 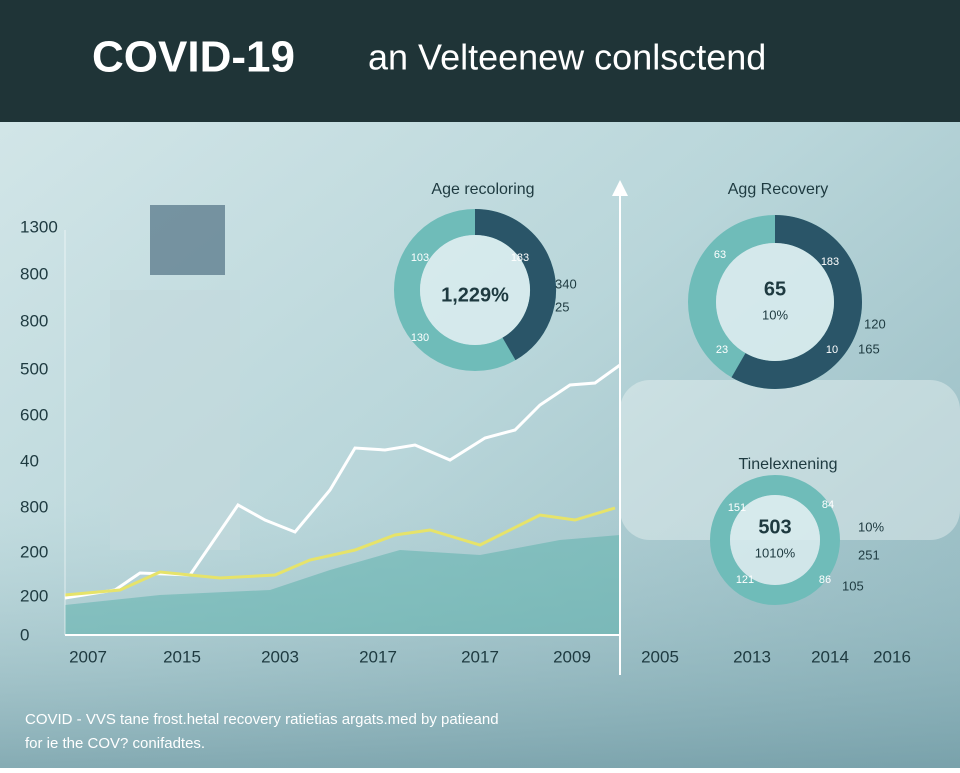 What do you see at coordinates (745, 580) in the screenshot?
I see `ring-label: 121` at bounding box center [745, 580].